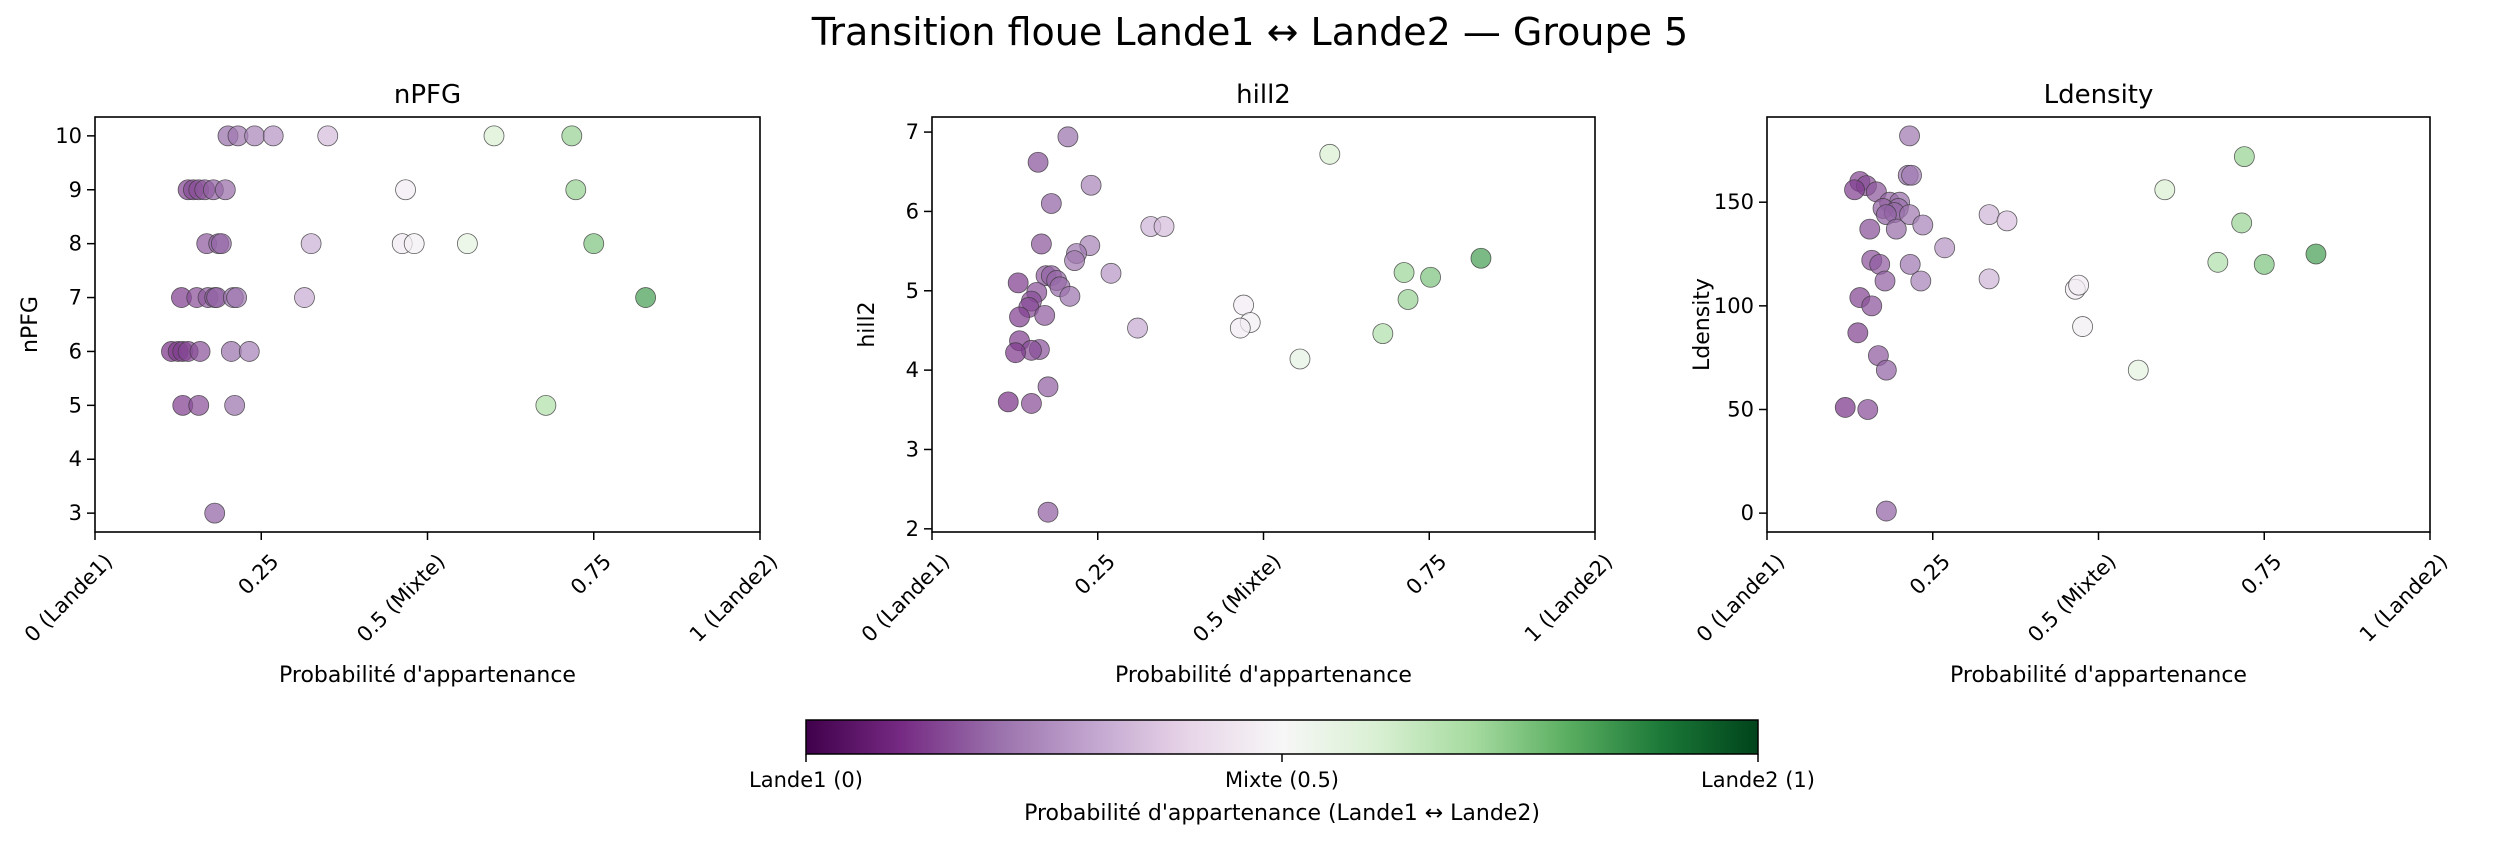 The width and height of the screenshot is (2500, 842). I want to click on panel-title: hill2, so click(1263, 95).